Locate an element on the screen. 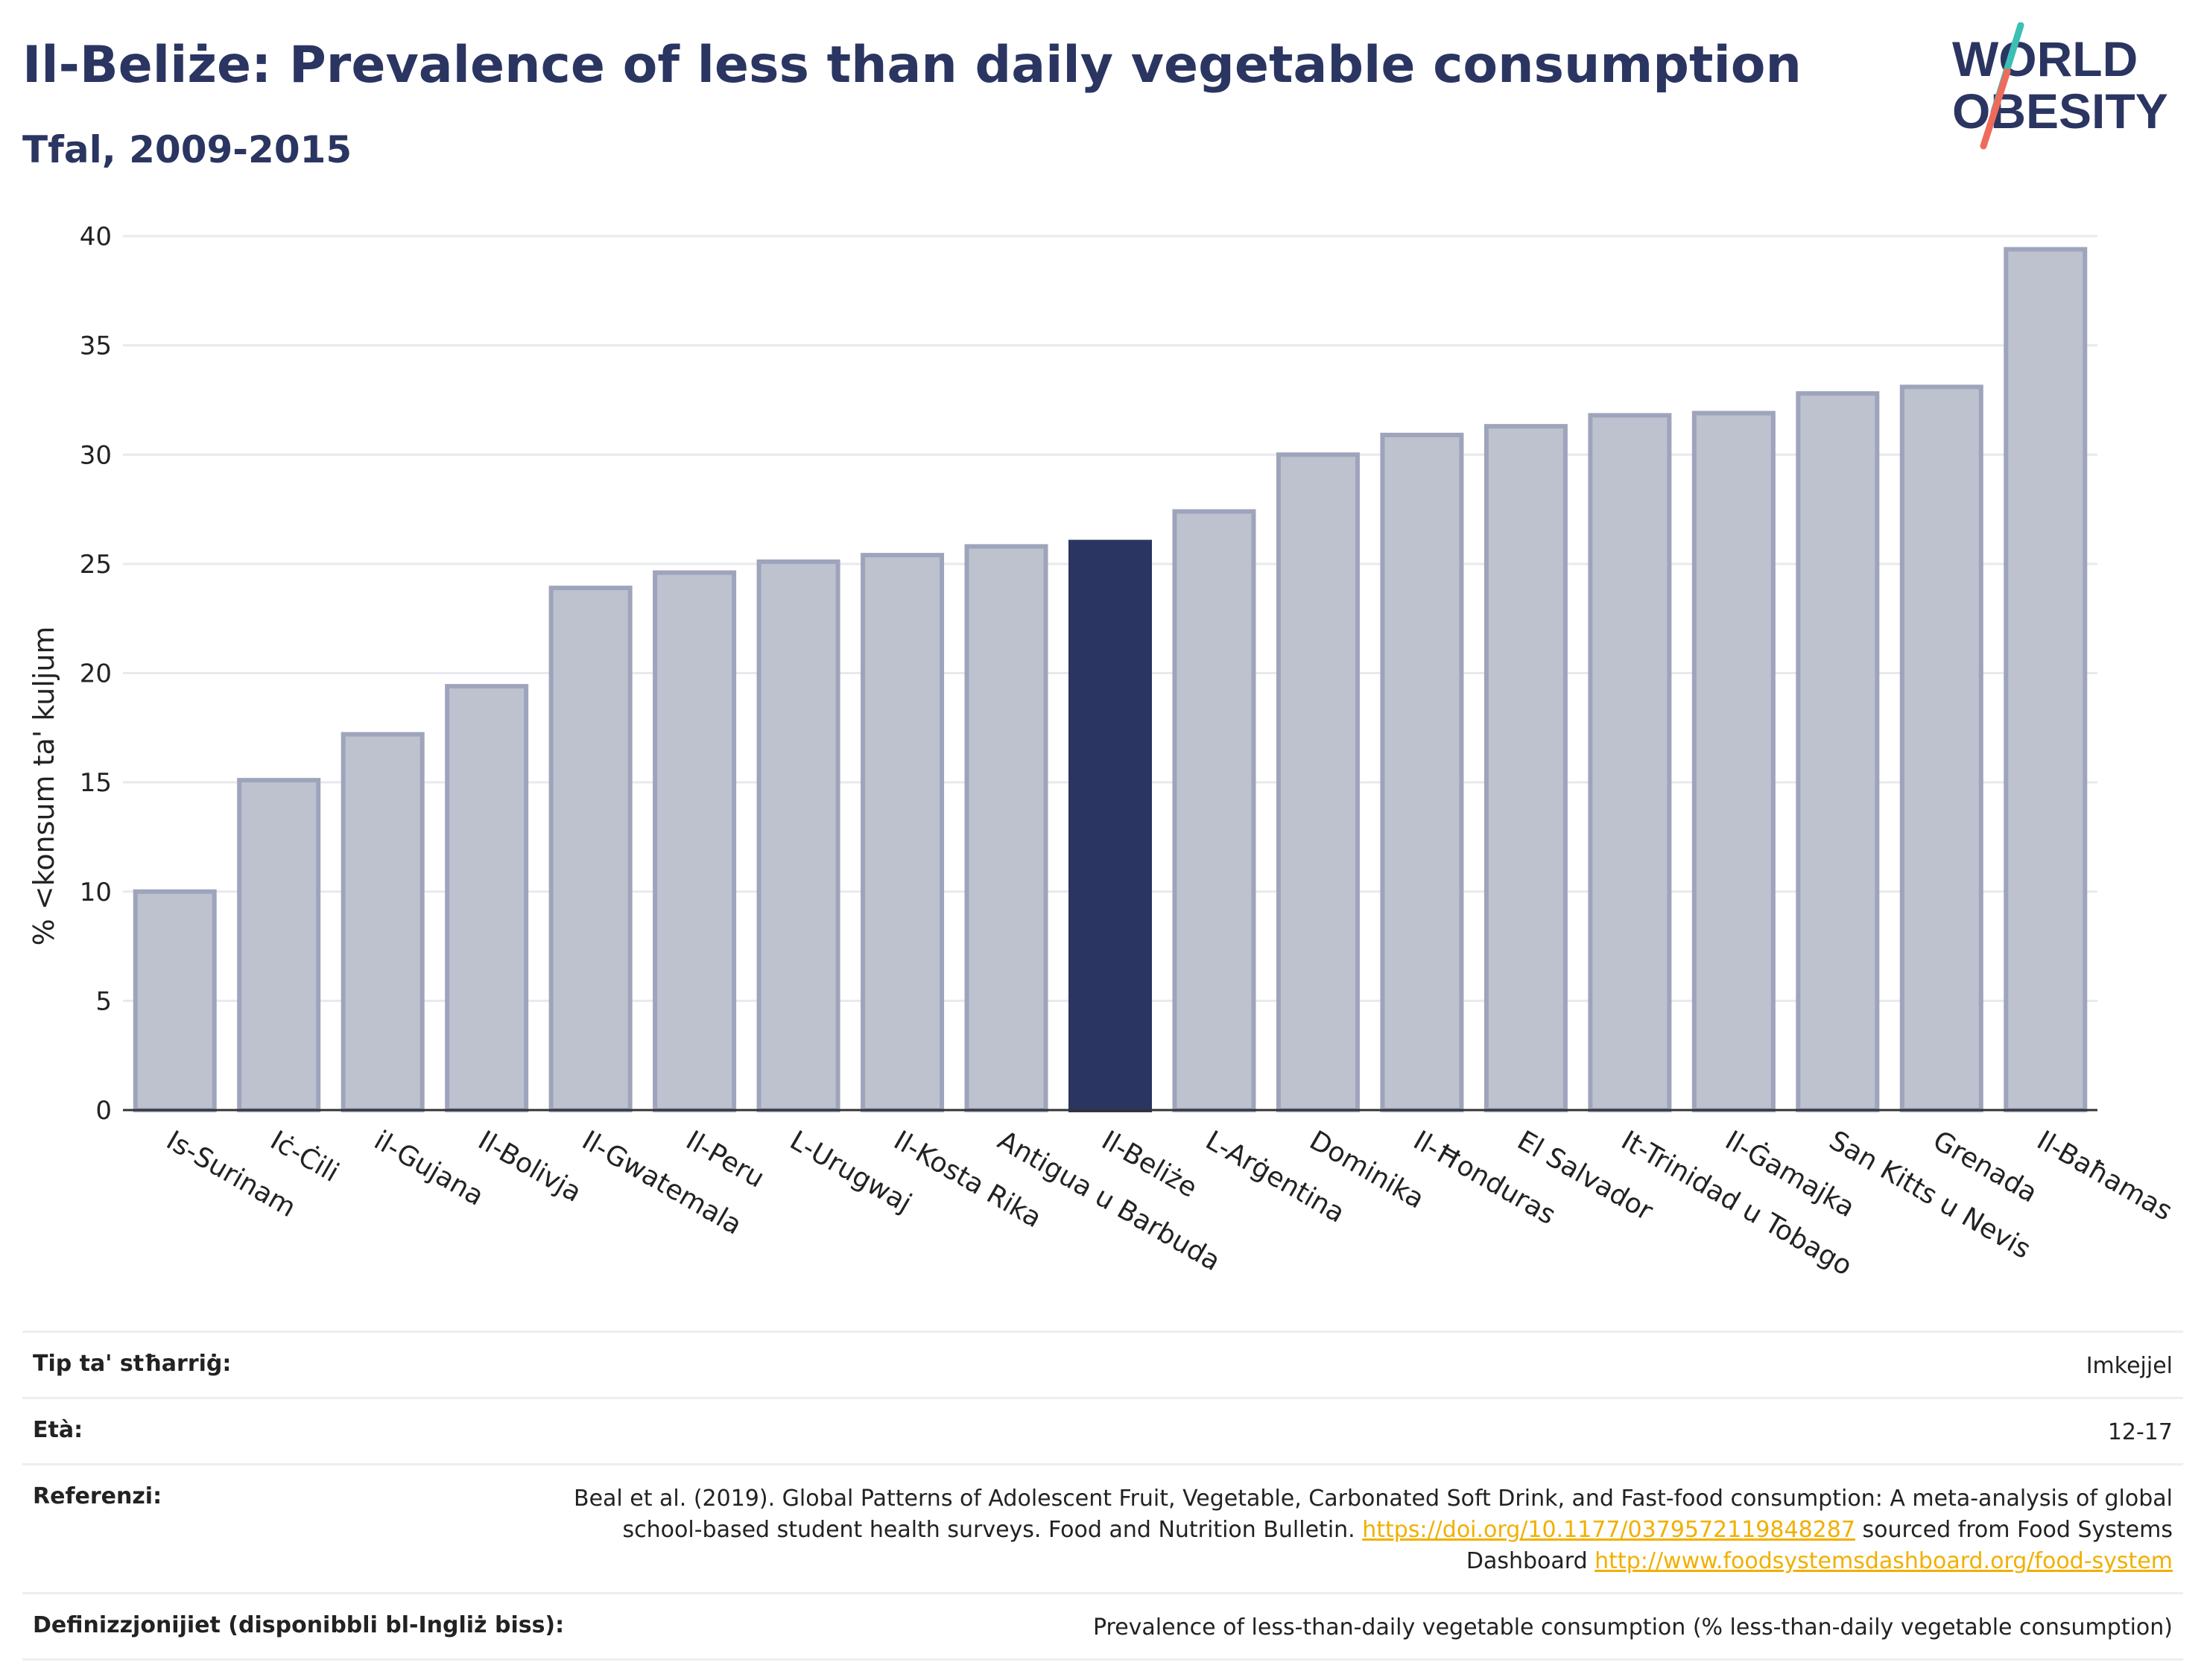 Image resolution: width=2204 pixels, height=1680 pixels. y-tick-label: 35 is located at coordinates (96, 346).